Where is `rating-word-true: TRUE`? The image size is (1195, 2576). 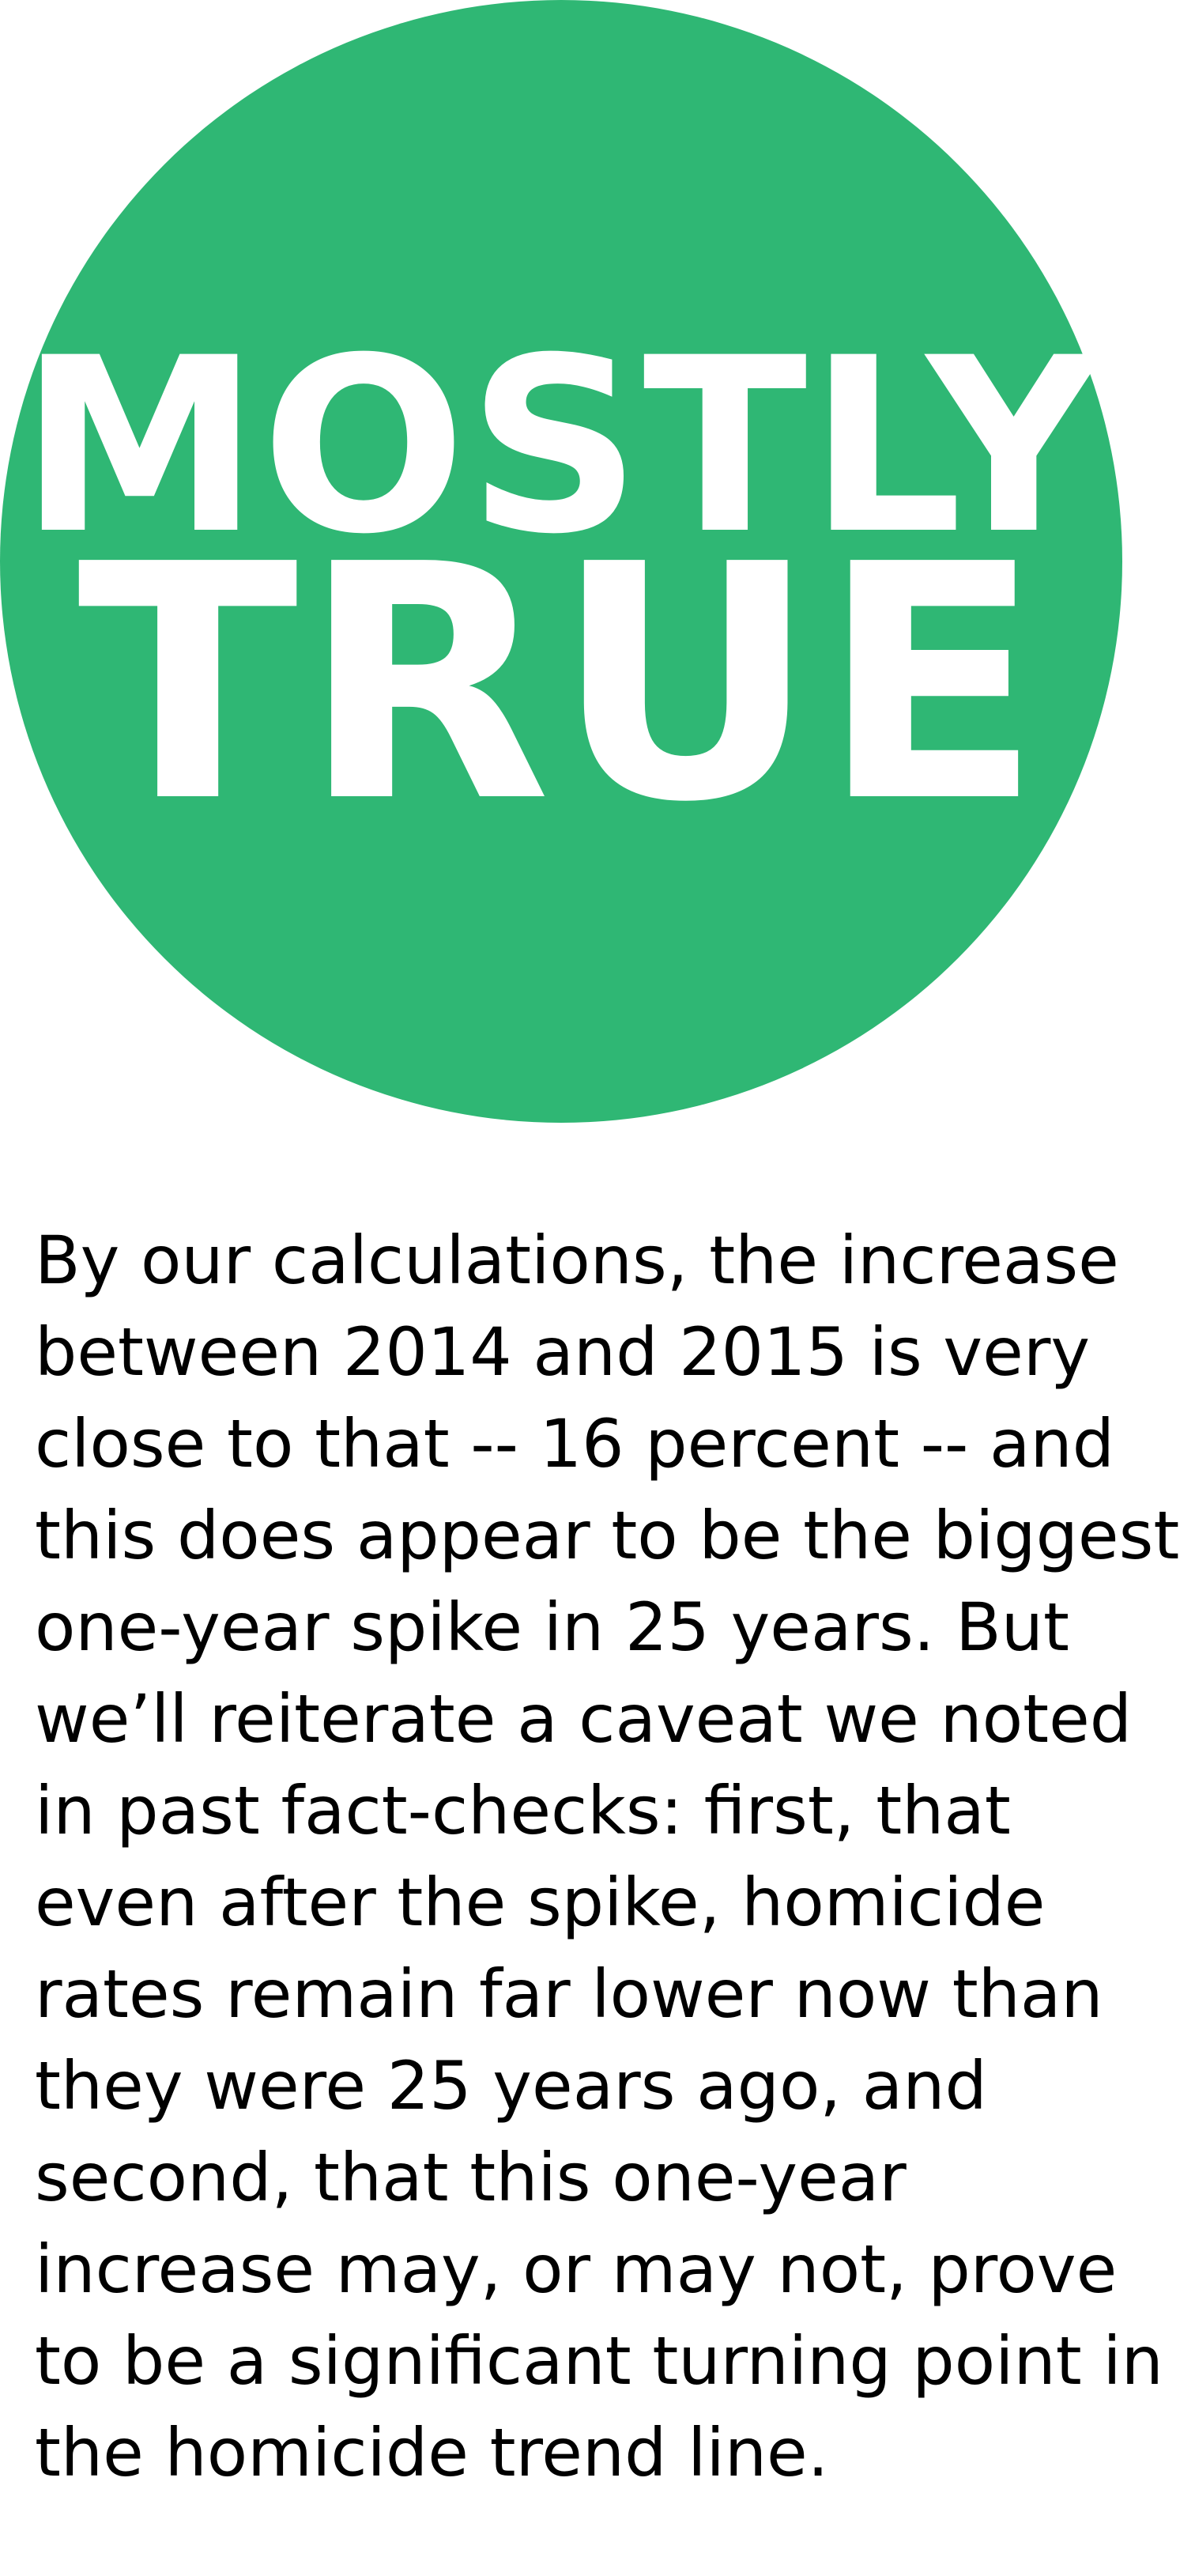 rating-word-true: TRUE is located at coordinates (562, 684).